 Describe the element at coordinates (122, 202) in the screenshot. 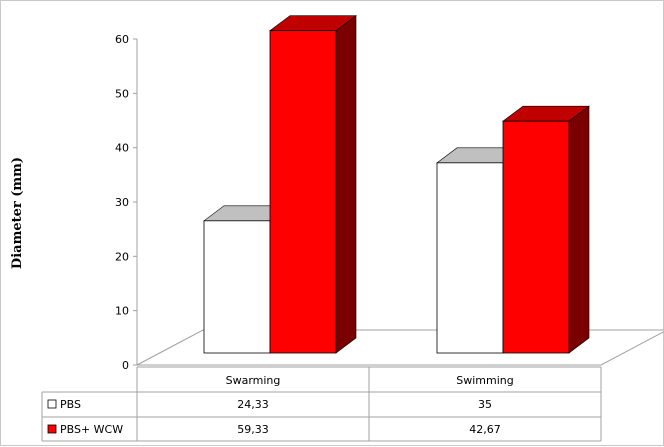

I see `y-tick-label: 30` at that location.